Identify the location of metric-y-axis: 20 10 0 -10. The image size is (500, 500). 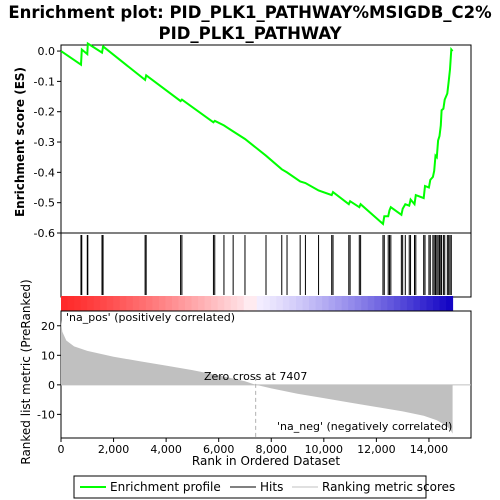
(49, 370).